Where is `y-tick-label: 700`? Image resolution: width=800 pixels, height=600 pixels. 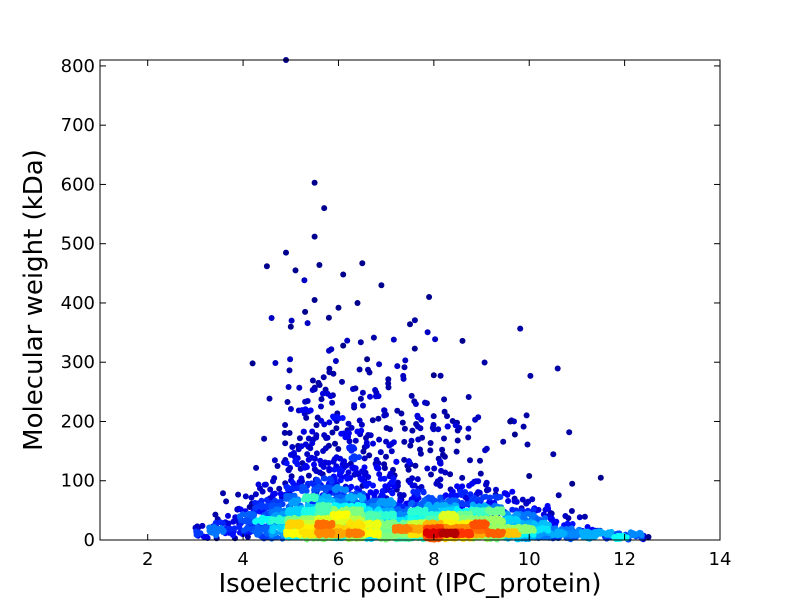
y-tick-label: 700 is located at coordinates (78, 125).